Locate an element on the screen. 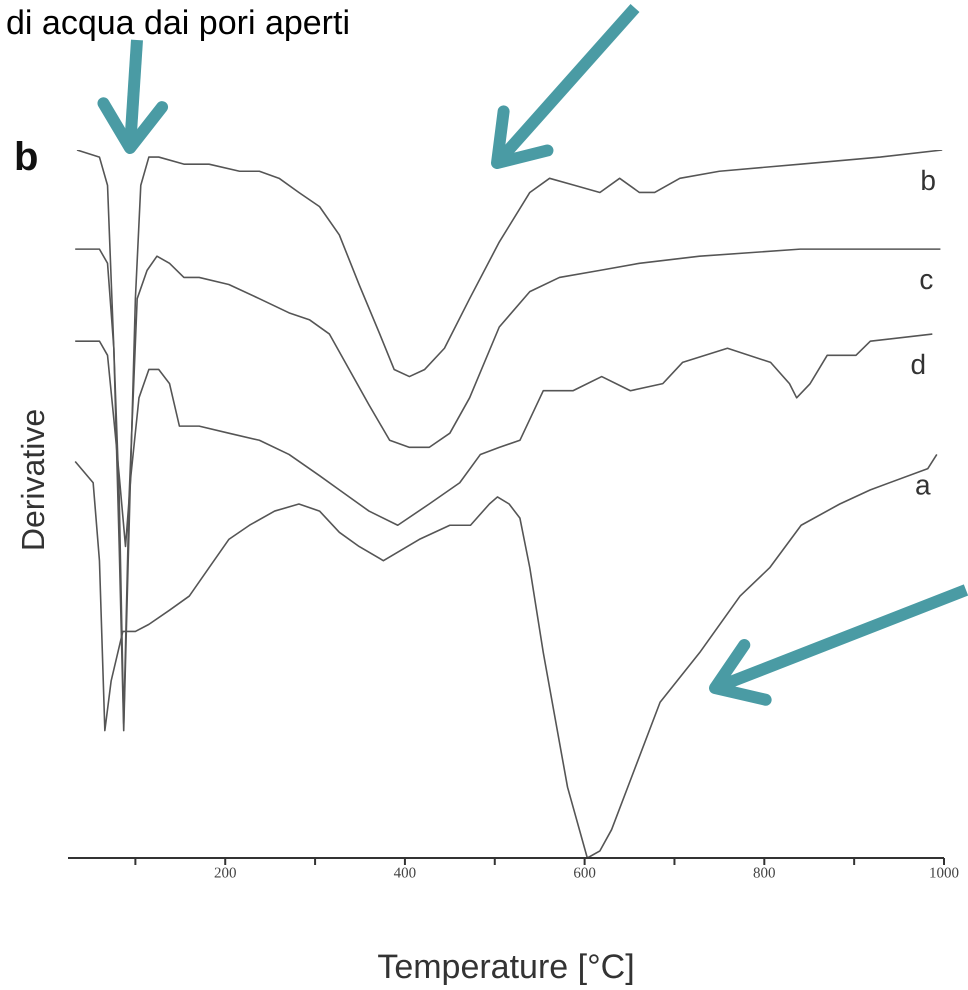  y-axis-title: Derivative is located at coordinates (33, 480).